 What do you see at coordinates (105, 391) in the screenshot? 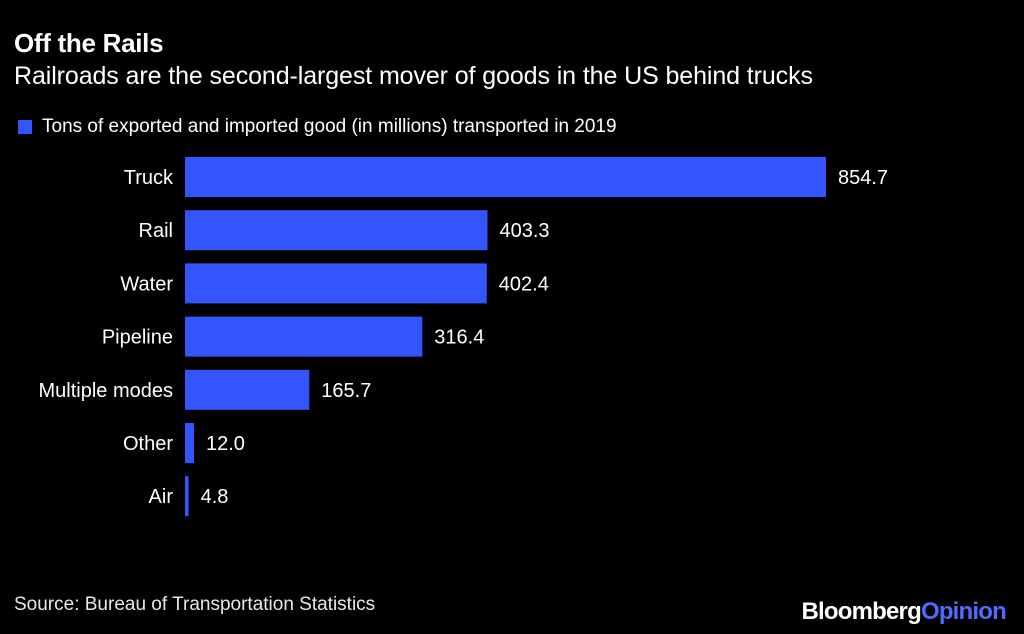
I see `category-label: Multiple modes` at bounding box center [105, 391].